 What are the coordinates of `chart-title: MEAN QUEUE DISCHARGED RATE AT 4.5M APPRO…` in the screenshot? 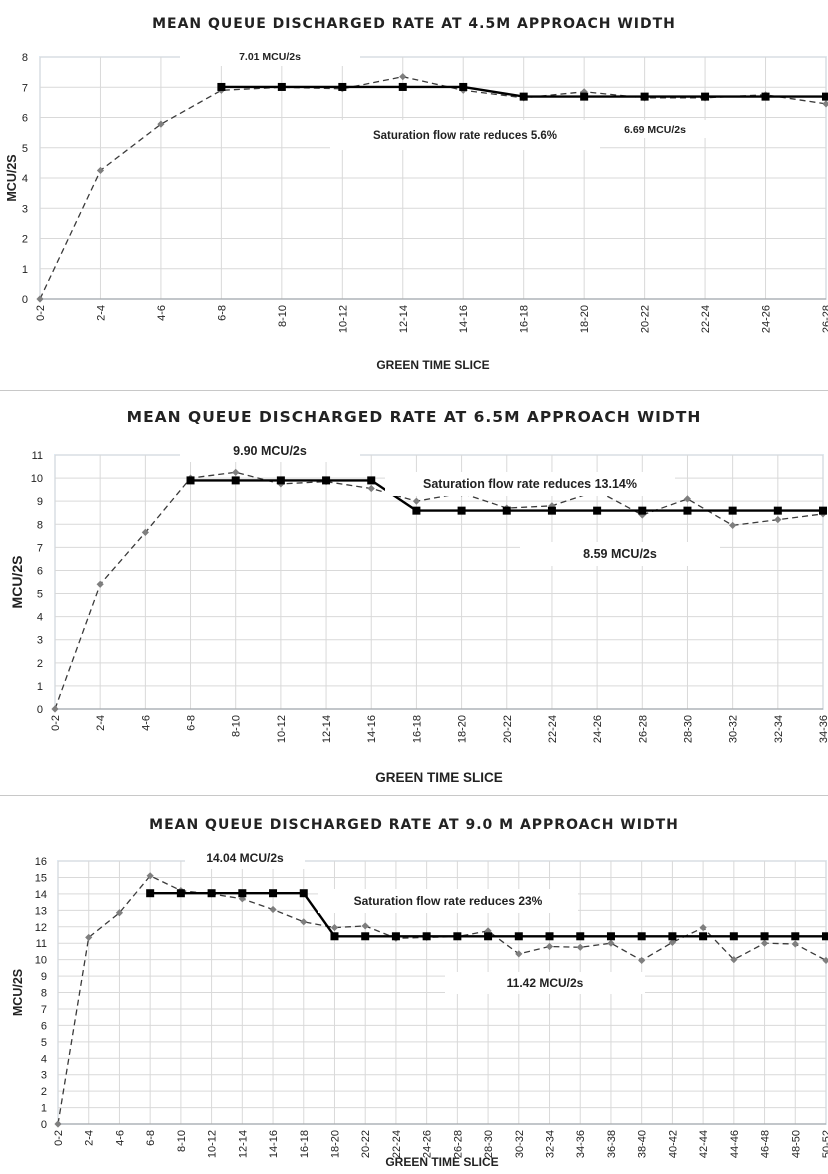 It's located at (414, 24).